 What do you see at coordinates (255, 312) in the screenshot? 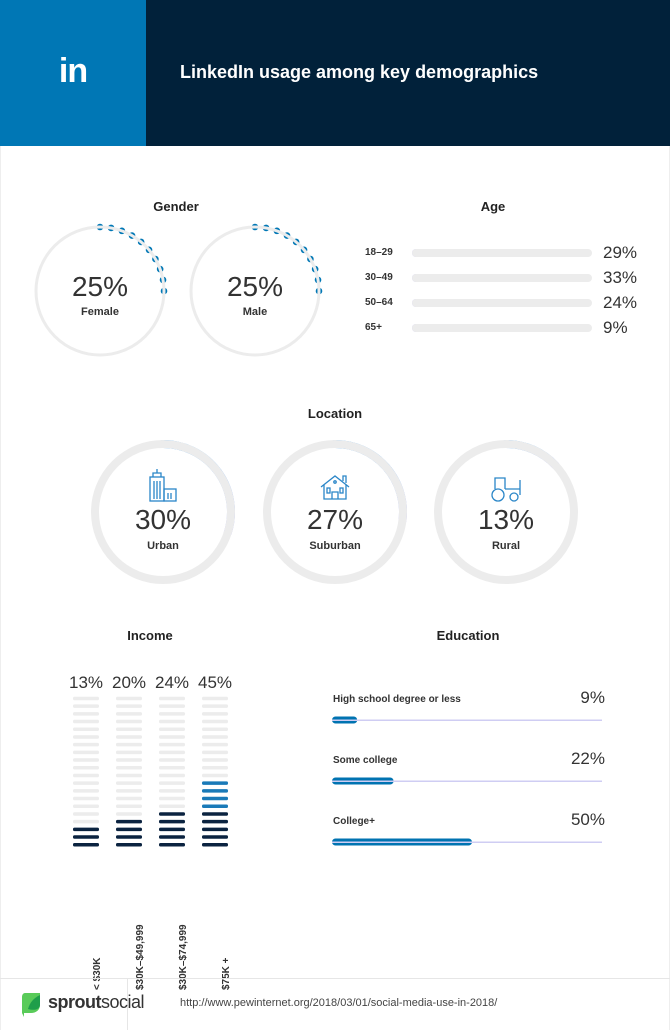
I see `gender-label: Male` at bounding box center [255, 312].